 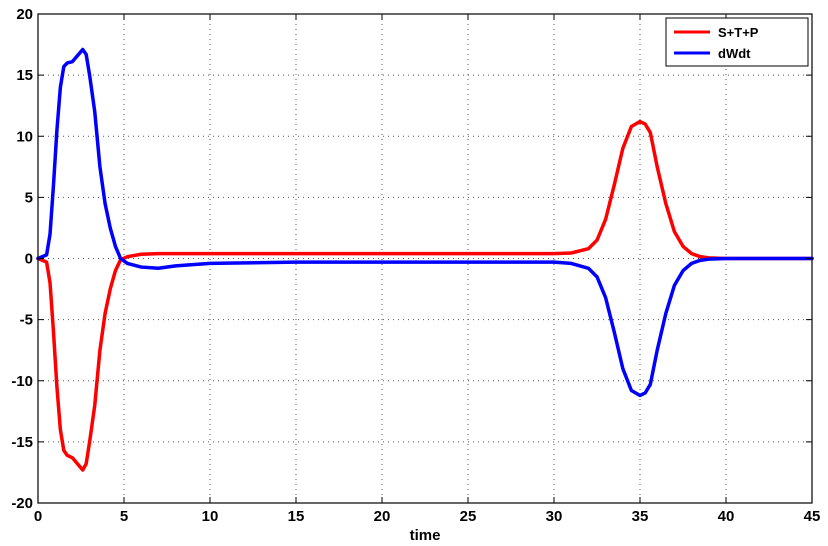 What do you see at coordinates (640, 516) in the screenshot?
I see `x-tick-label: 35` at bounding box center [640, 516].